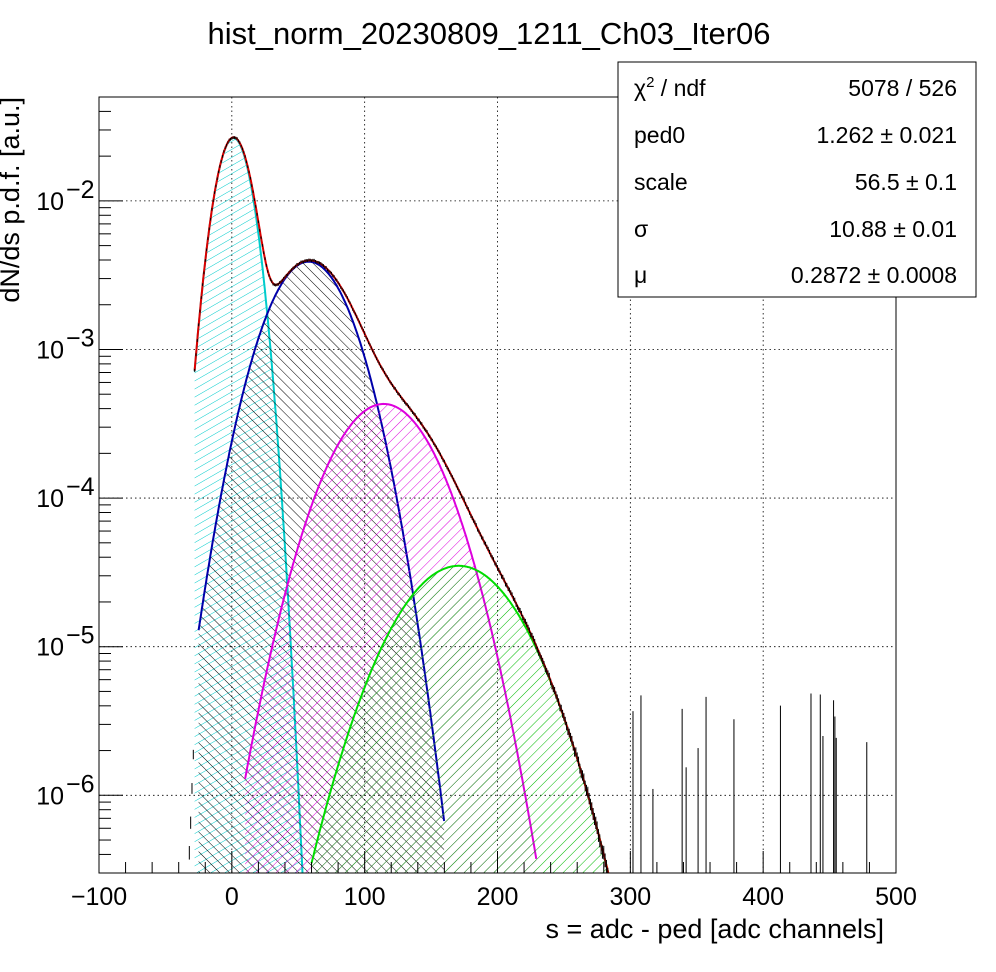 Image resolution: width=996 pixels, height=972 pixels. I want to click on stats-row-name: ped0, so click(659, 135).